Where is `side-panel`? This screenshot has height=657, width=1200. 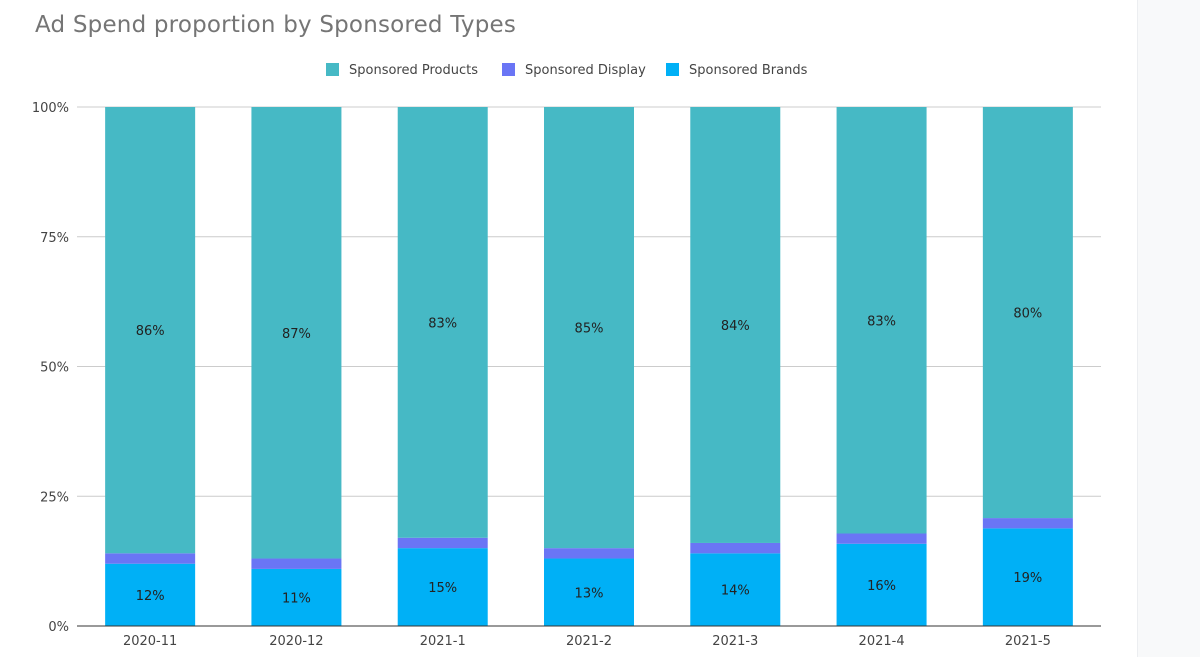
side-panel is located at coordinates (1168, 328).